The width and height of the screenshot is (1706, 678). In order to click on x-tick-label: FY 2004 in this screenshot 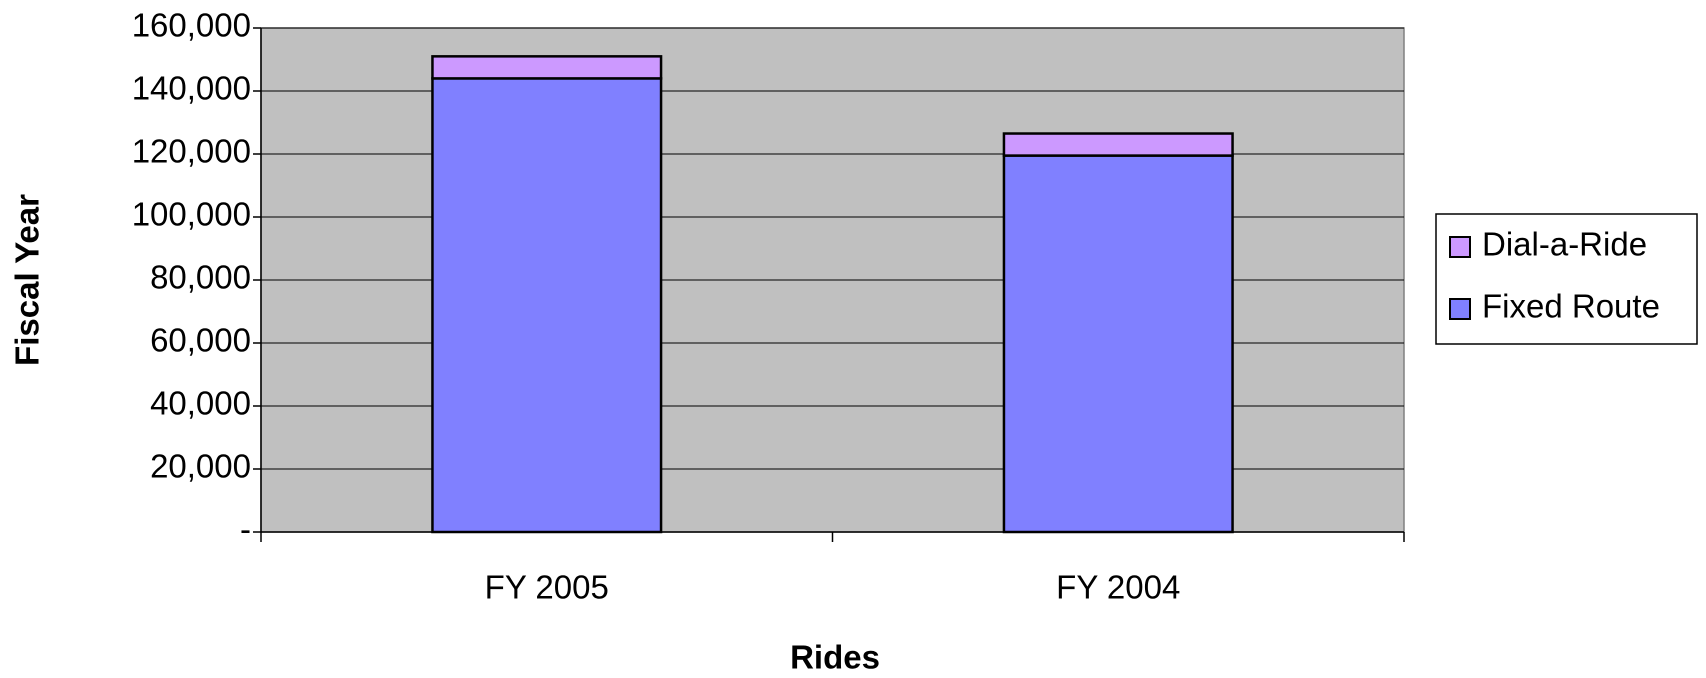, I will do `click(1118, 587)`.